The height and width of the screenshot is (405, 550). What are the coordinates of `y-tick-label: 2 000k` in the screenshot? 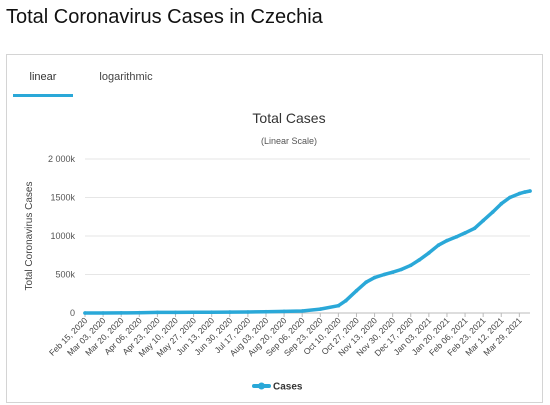 It's located at (62, 159).